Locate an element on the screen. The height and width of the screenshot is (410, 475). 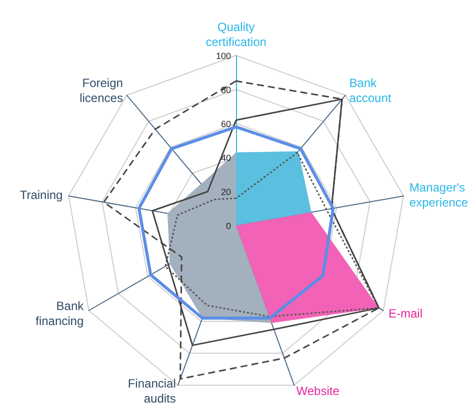
y-tick-label: 40 is located at coordinates (225, 158).